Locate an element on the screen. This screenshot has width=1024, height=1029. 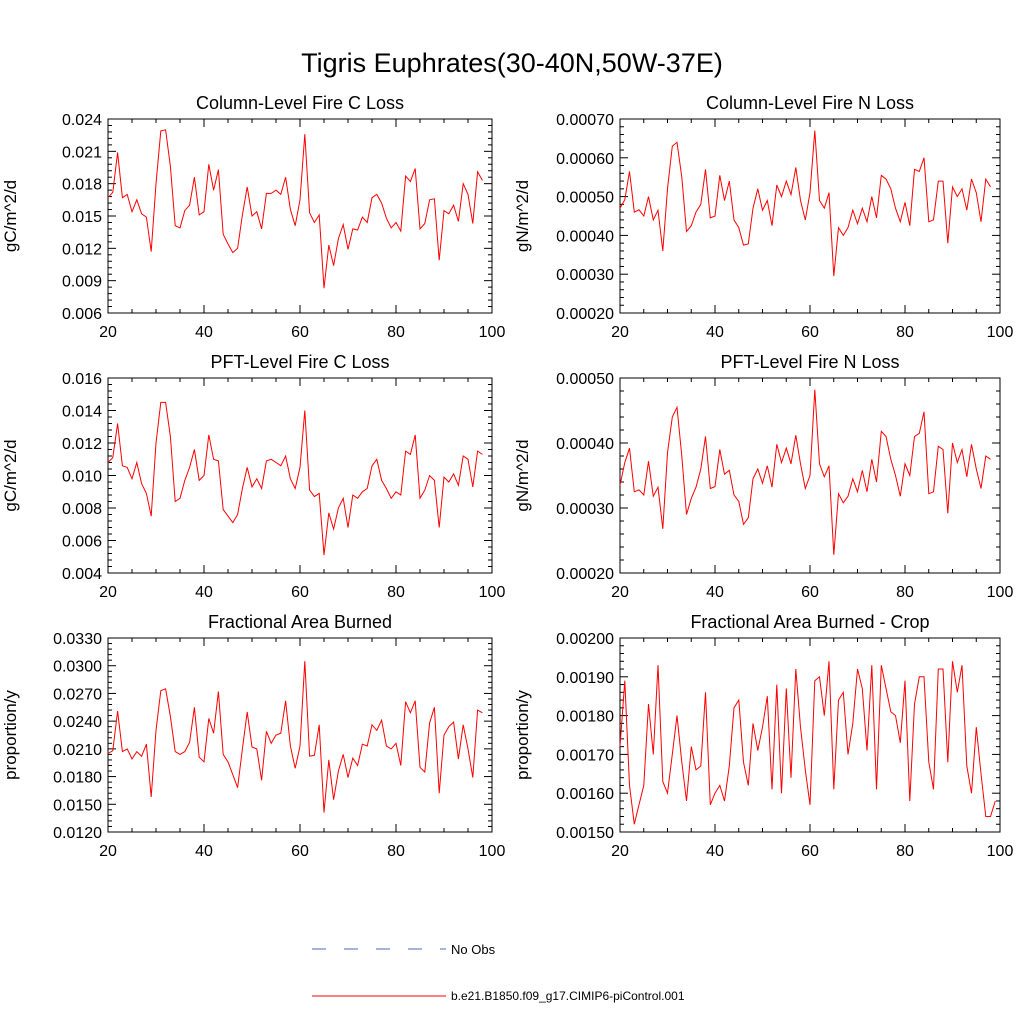
y-tick-label: 0.00170 is located at coordinates (585, 755).